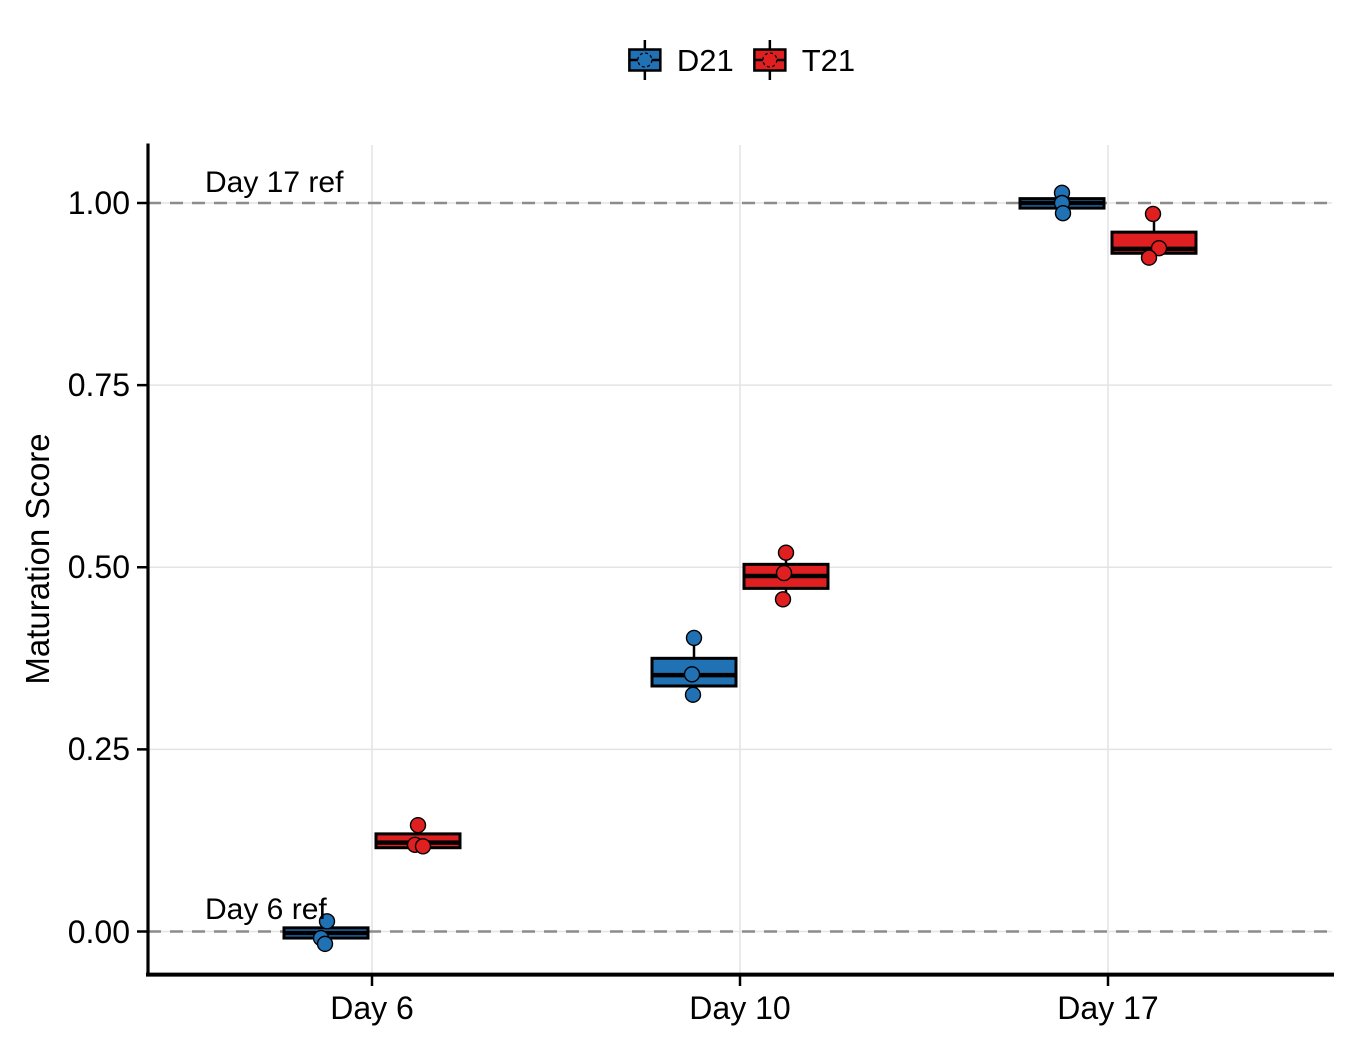  Describe the element at coordinates (372, 1008) in the screenshot. I see `x-tick-label-Day6: Day 6` at that location.